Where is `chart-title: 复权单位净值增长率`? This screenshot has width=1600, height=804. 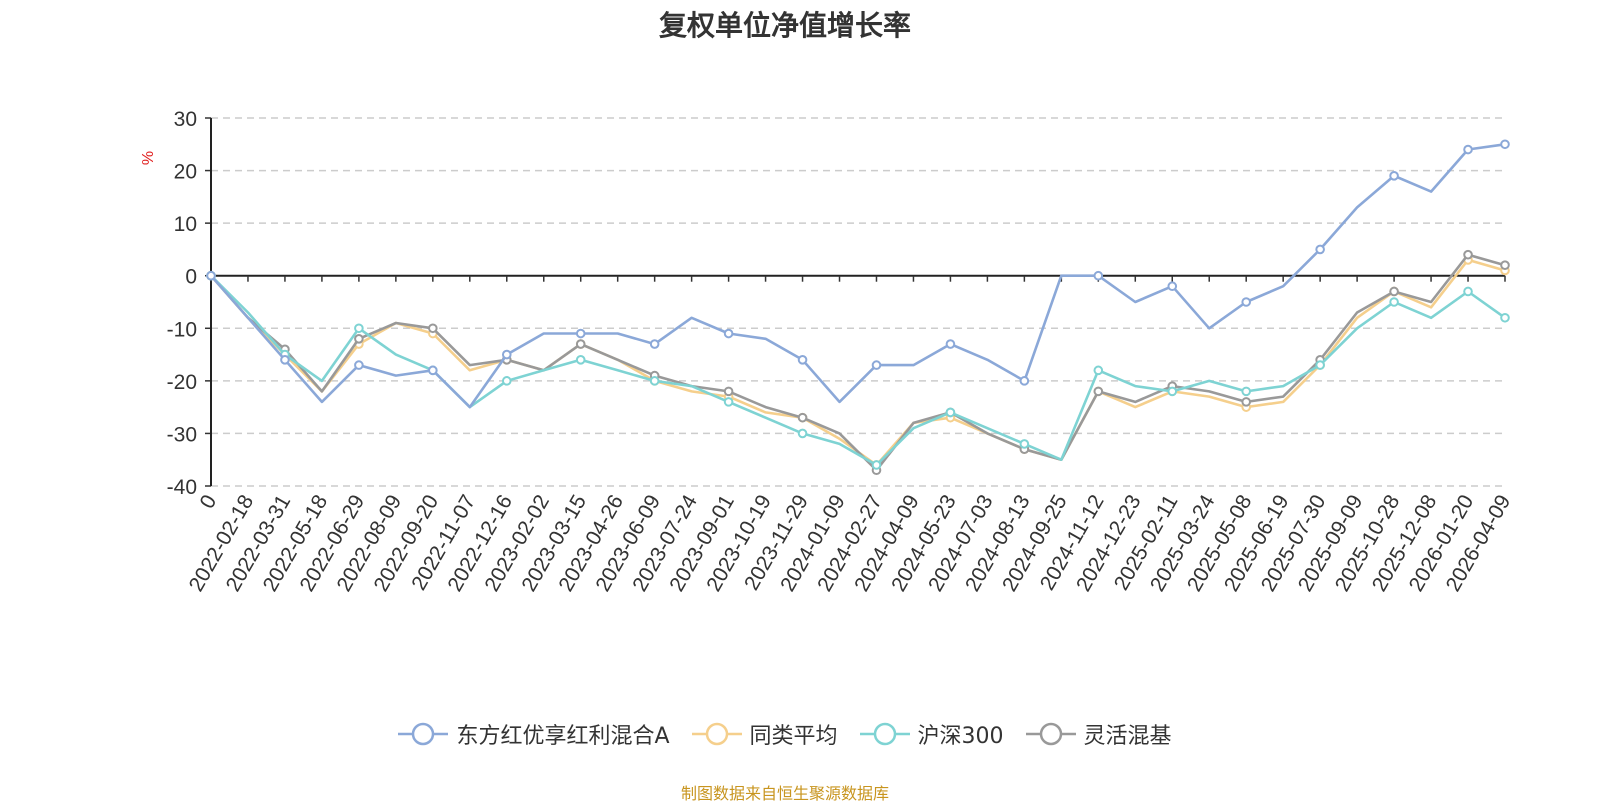 chart-title: 复权单位净值增长率 is located at coordinates (784, 25).